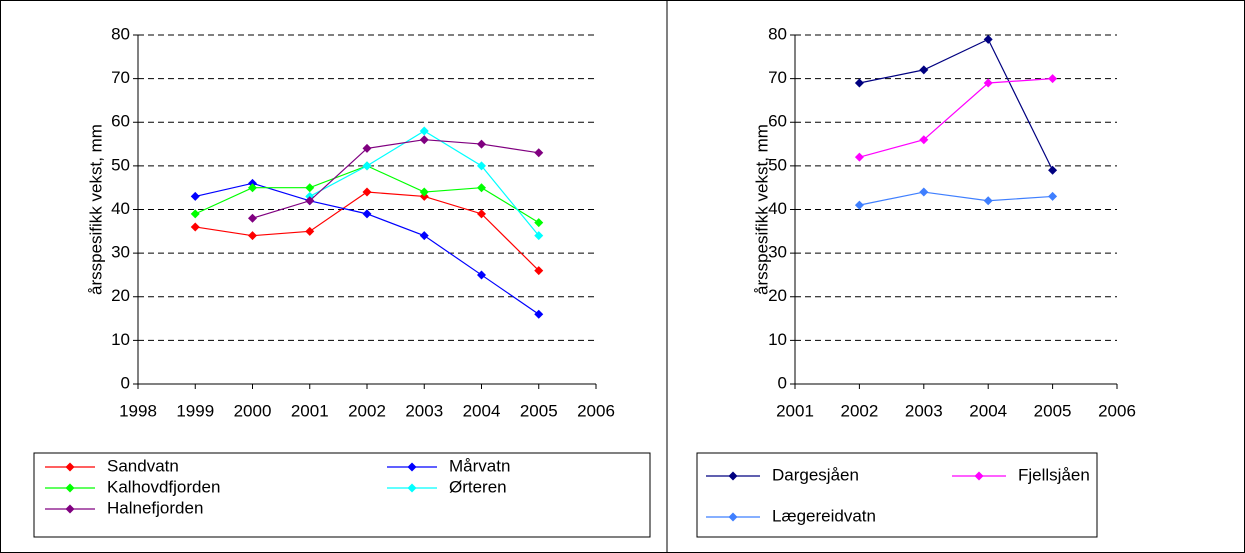 The image size is (1245, 553). What do you see at coordinates (155, 507) in the screenshot?
I see `legend-label: Halnefjorden` at bounding box center [155, 507].